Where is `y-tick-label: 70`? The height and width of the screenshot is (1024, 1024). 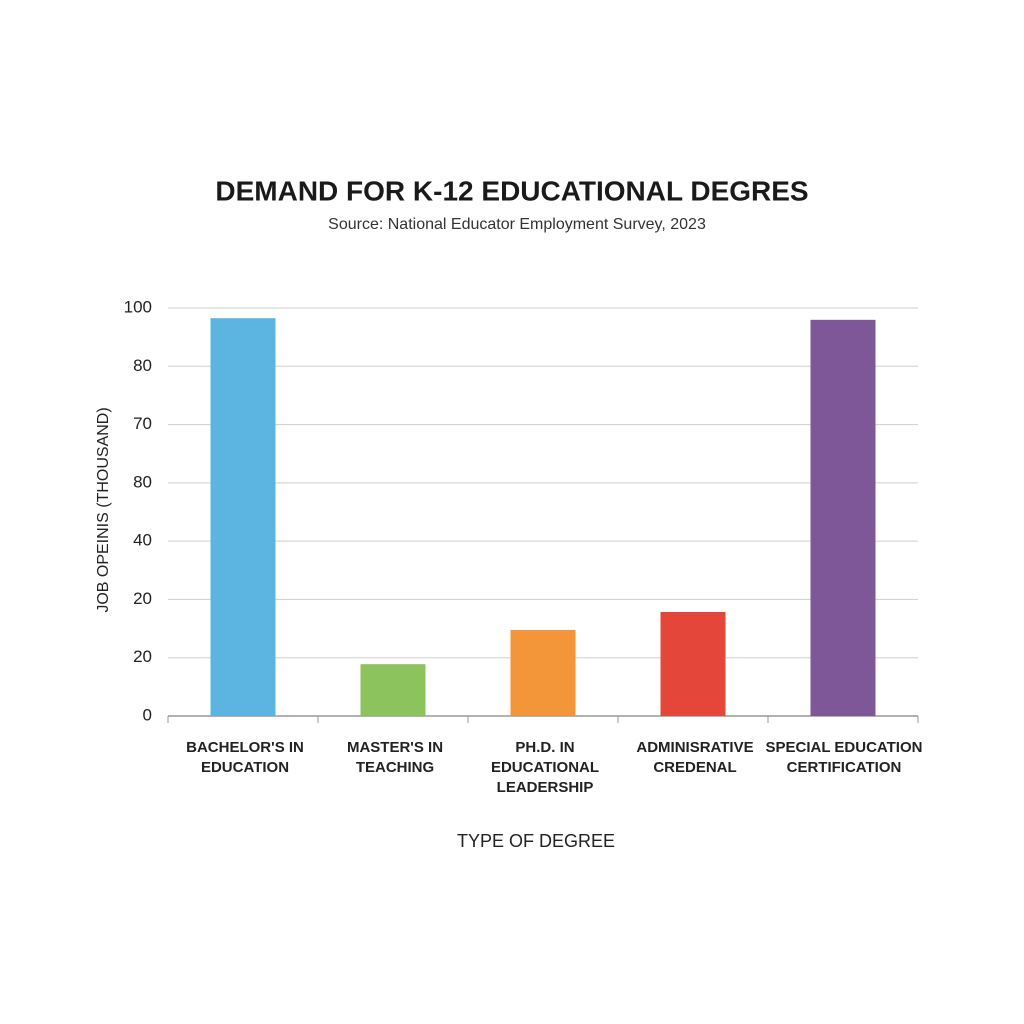
y-tick-label: 70 is located at coordinates (142, 423).